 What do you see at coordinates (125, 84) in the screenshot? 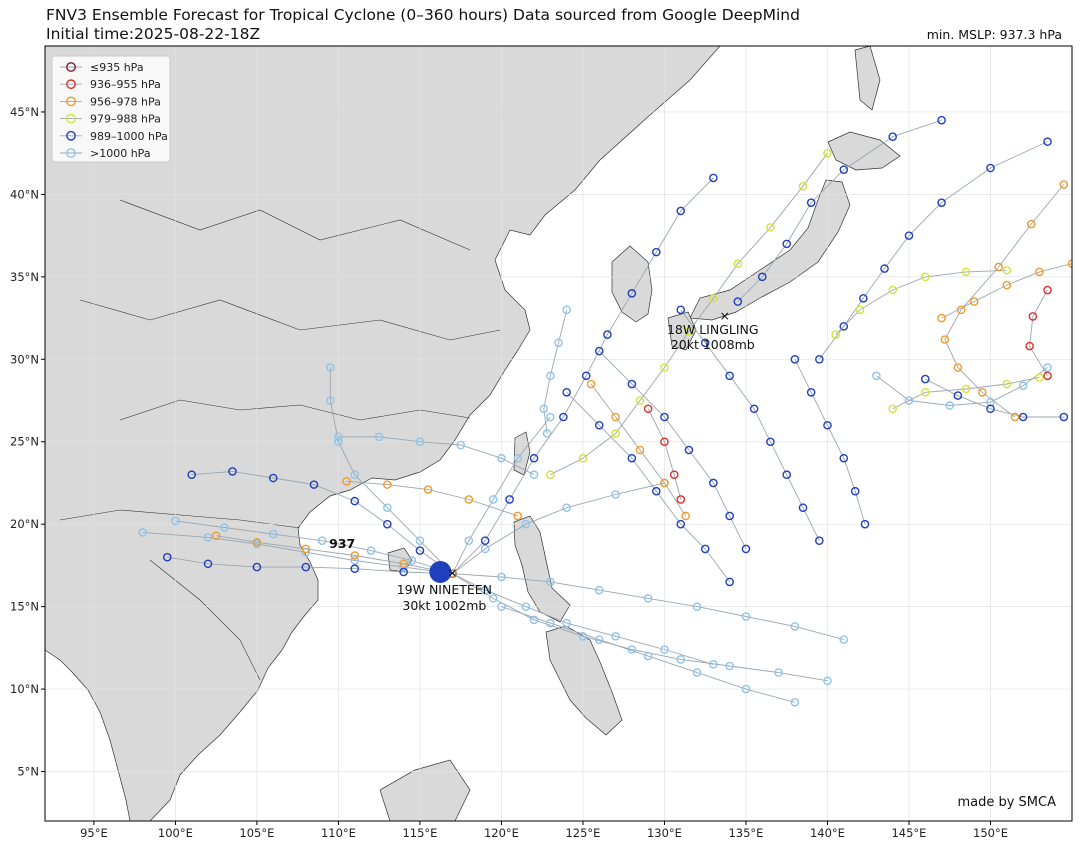
I see `legend-label: 936–955 hPa` at bounding box center [125, 84].